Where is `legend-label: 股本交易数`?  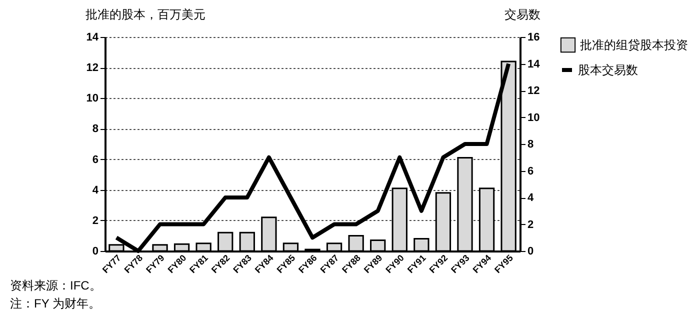
legend-label: 股本交易数 is located at coordinates (608, 70).